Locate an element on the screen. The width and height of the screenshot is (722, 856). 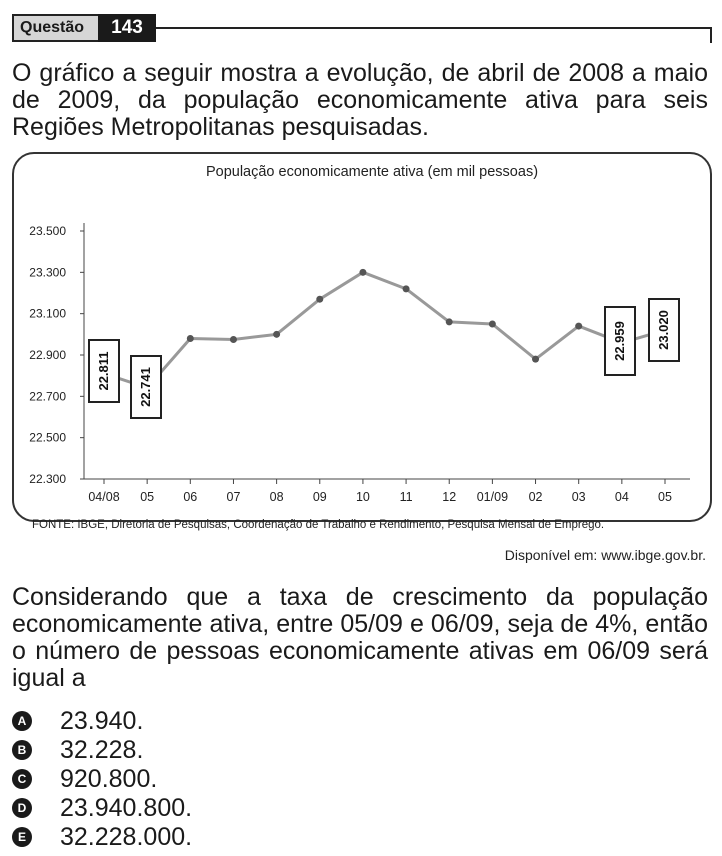
y-tick-label: 23.500 is located at coordinates (47, 231).